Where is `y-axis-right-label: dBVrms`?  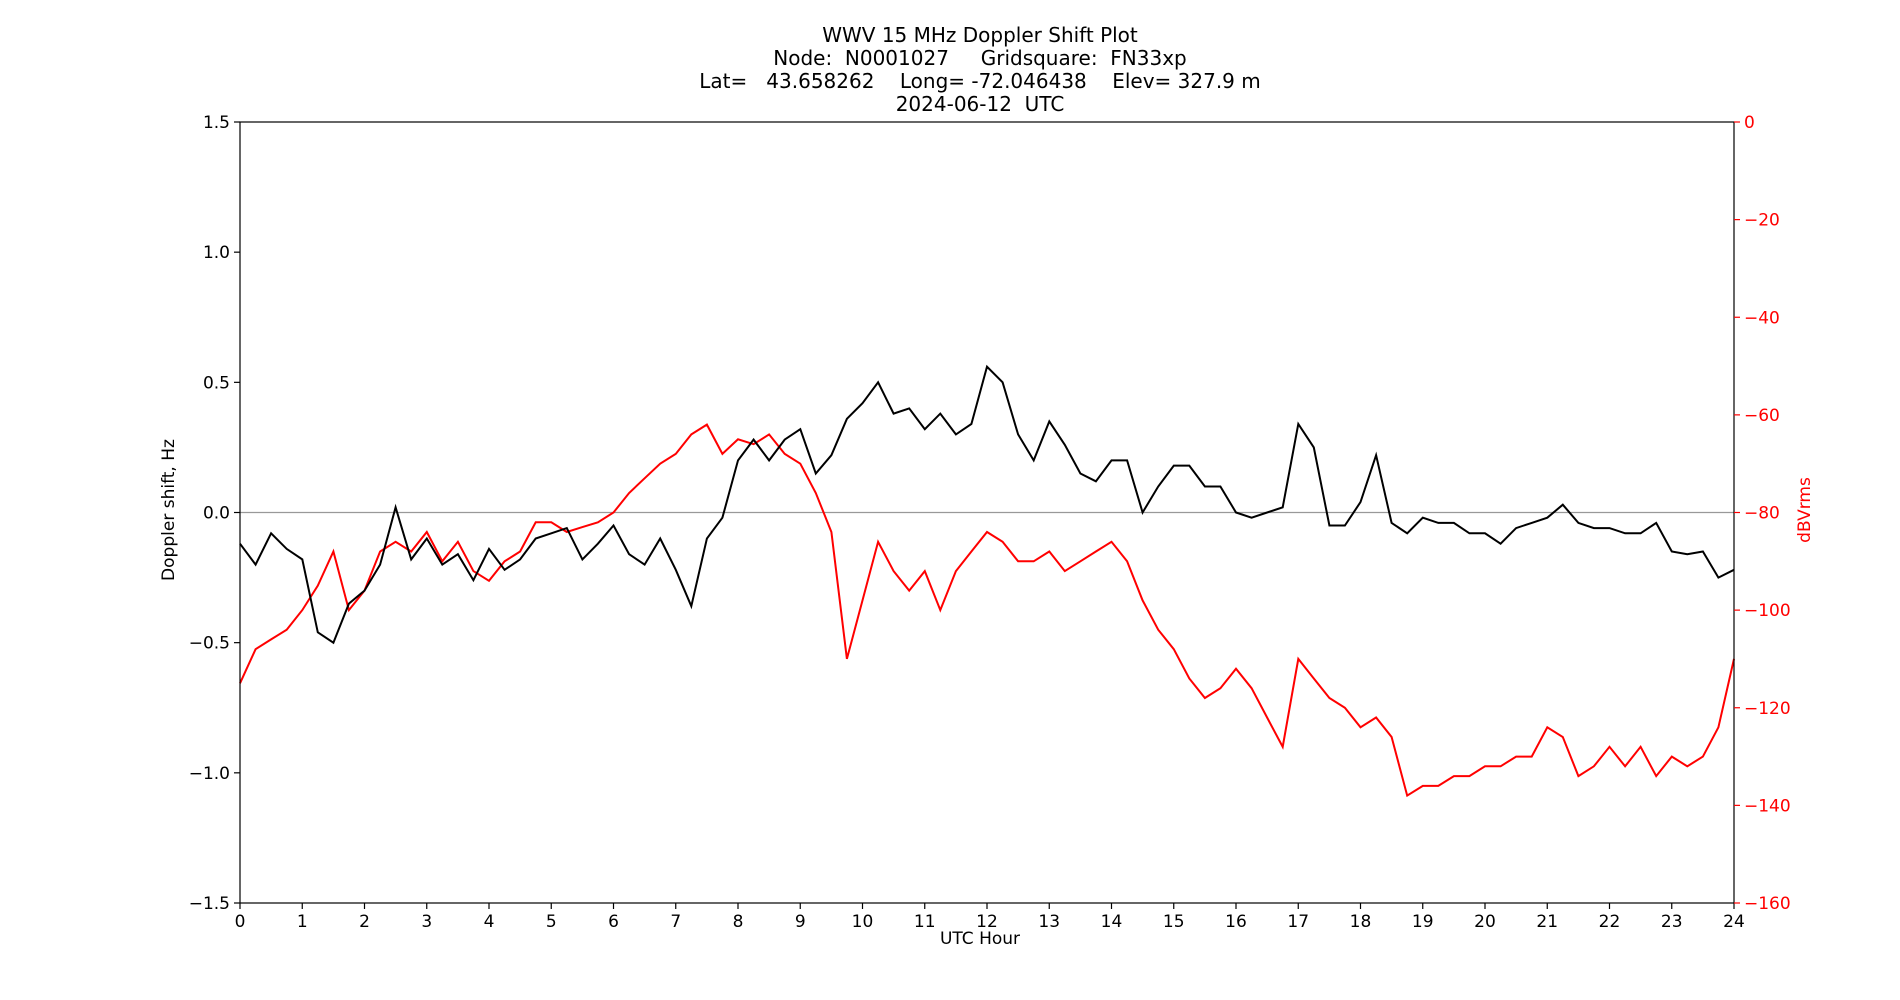
y-axis-right-label: dBVrms is located at coordinates (1805, 510).